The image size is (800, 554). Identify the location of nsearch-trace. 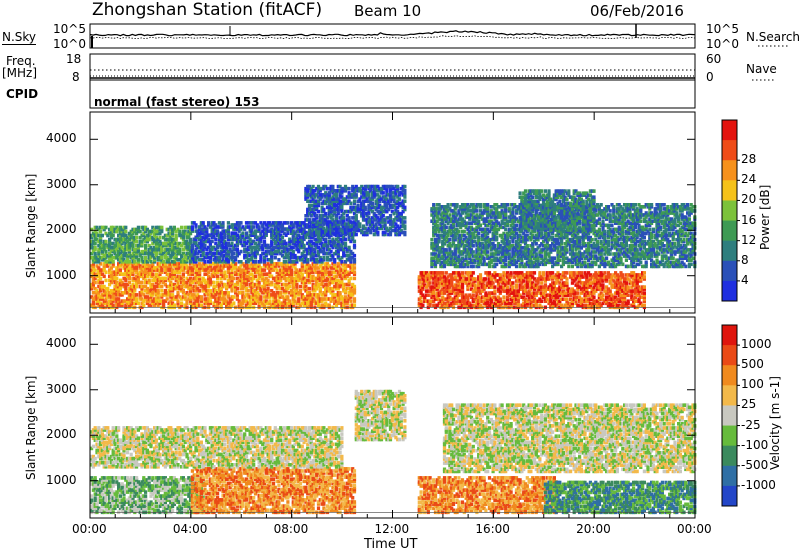
(392, 37).